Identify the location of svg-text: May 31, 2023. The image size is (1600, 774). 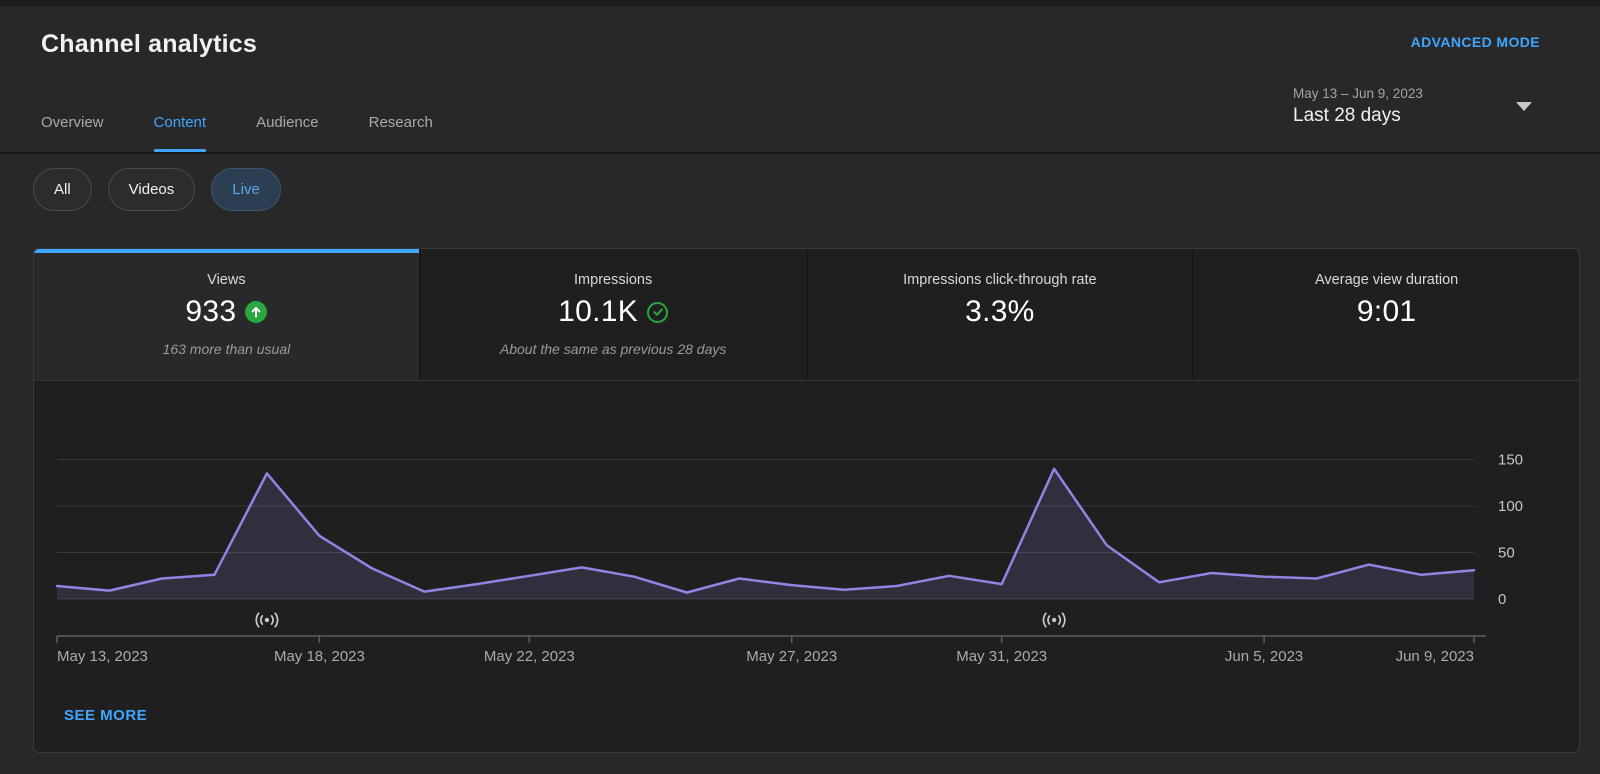
(1001, 656).